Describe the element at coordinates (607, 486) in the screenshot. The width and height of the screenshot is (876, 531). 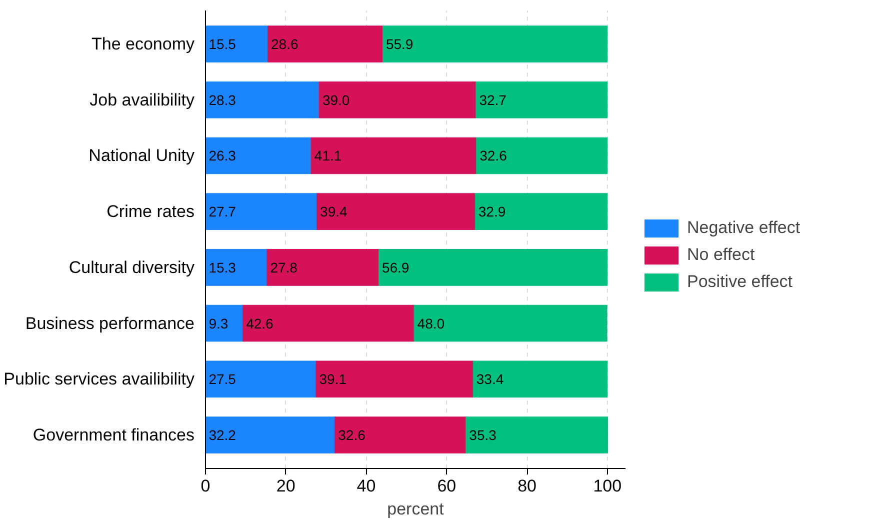
I see `x-tick-label: 100` at that location.